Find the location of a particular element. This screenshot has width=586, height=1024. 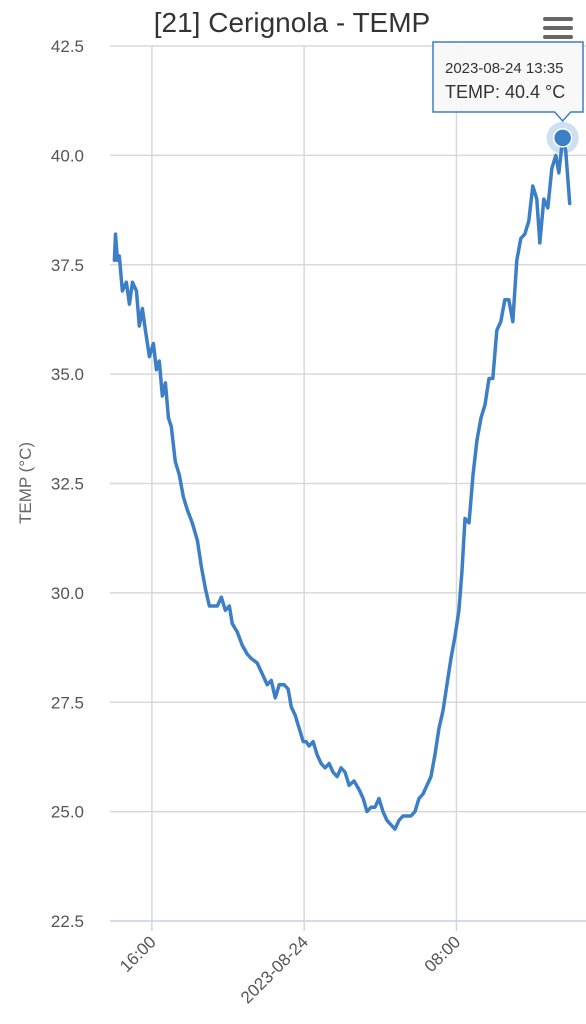

x-tick-label: 08:00 is located at coordinates (443, 954).